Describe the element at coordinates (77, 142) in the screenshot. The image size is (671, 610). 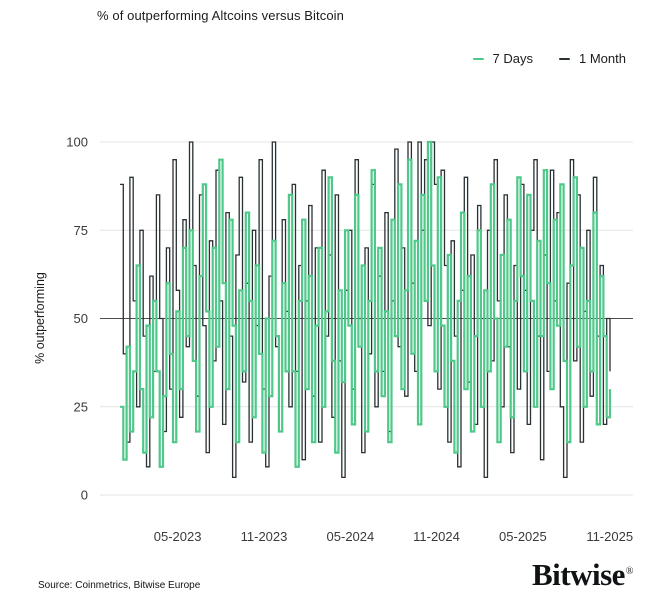
I see `y-tick-label: 100` at that location.